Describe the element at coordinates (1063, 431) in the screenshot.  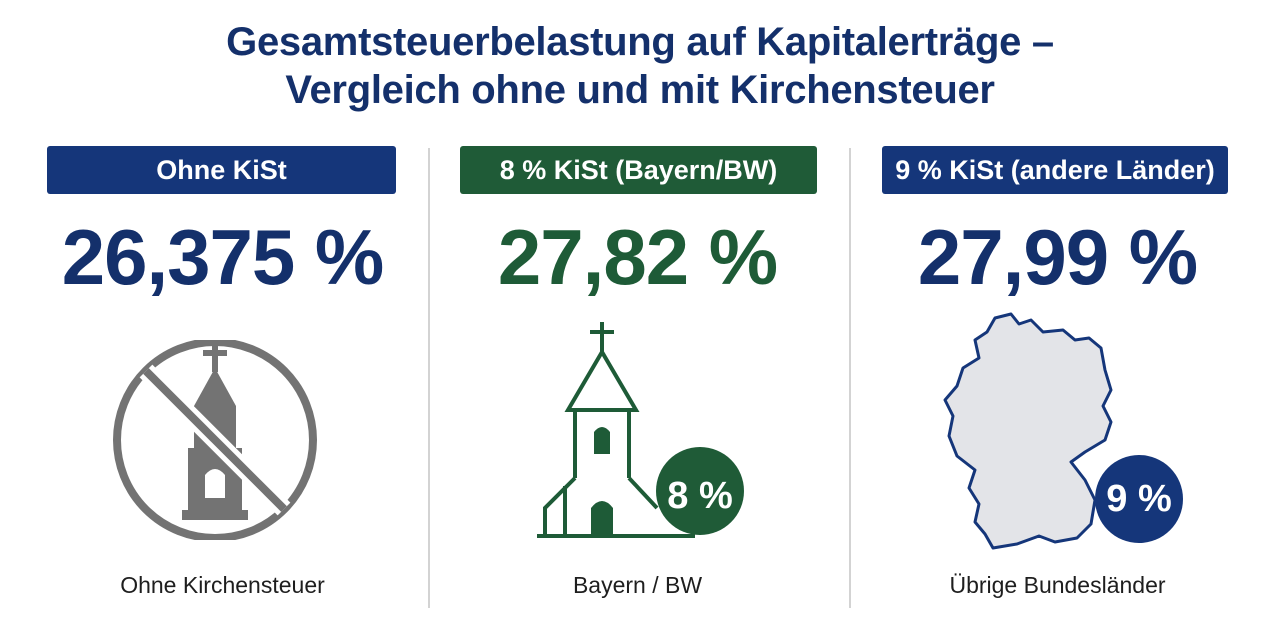
I see `germany-map-icon` at that location.